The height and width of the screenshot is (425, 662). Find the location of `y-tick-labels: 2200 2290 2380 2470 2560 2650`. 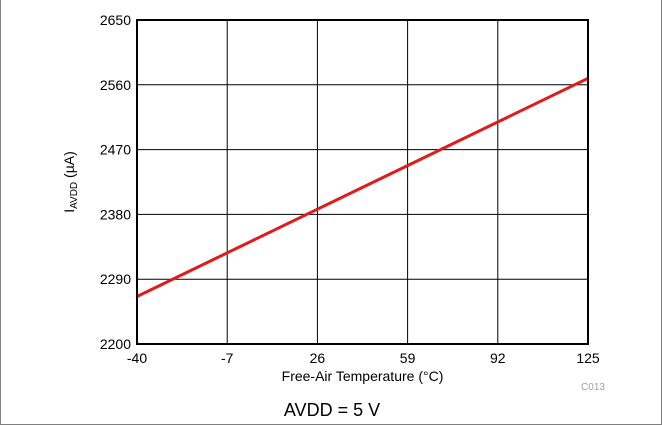

y-tick-labels: 2200 2290 2380 2470 2560 2650 is located at coordinates (115, 182).